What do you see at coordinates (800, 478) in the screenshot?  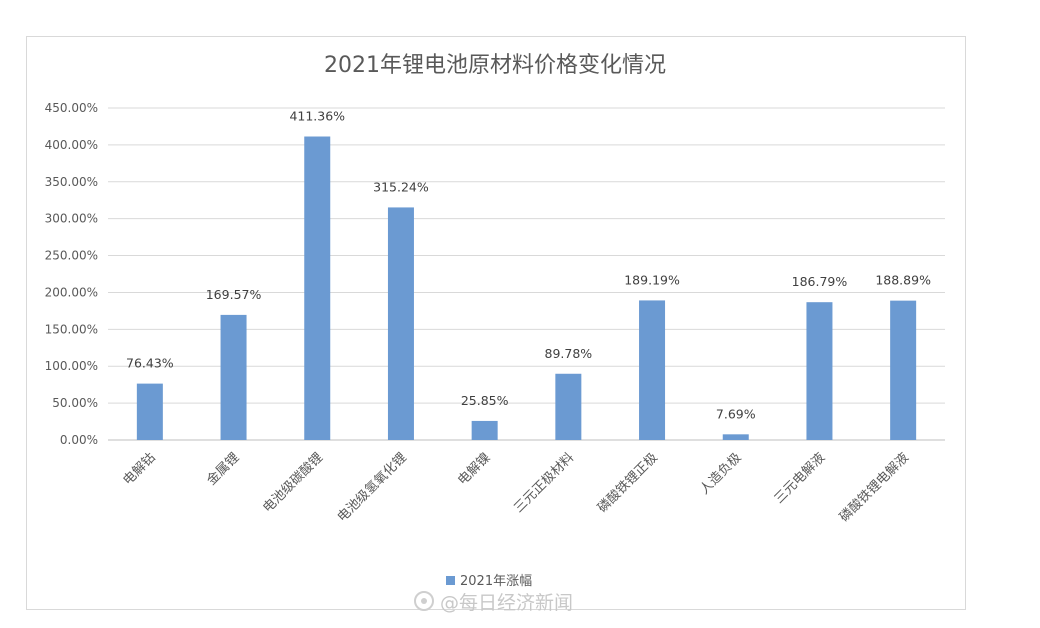 I see `category-label: 三元电解液` at bounding box center [800, 478].